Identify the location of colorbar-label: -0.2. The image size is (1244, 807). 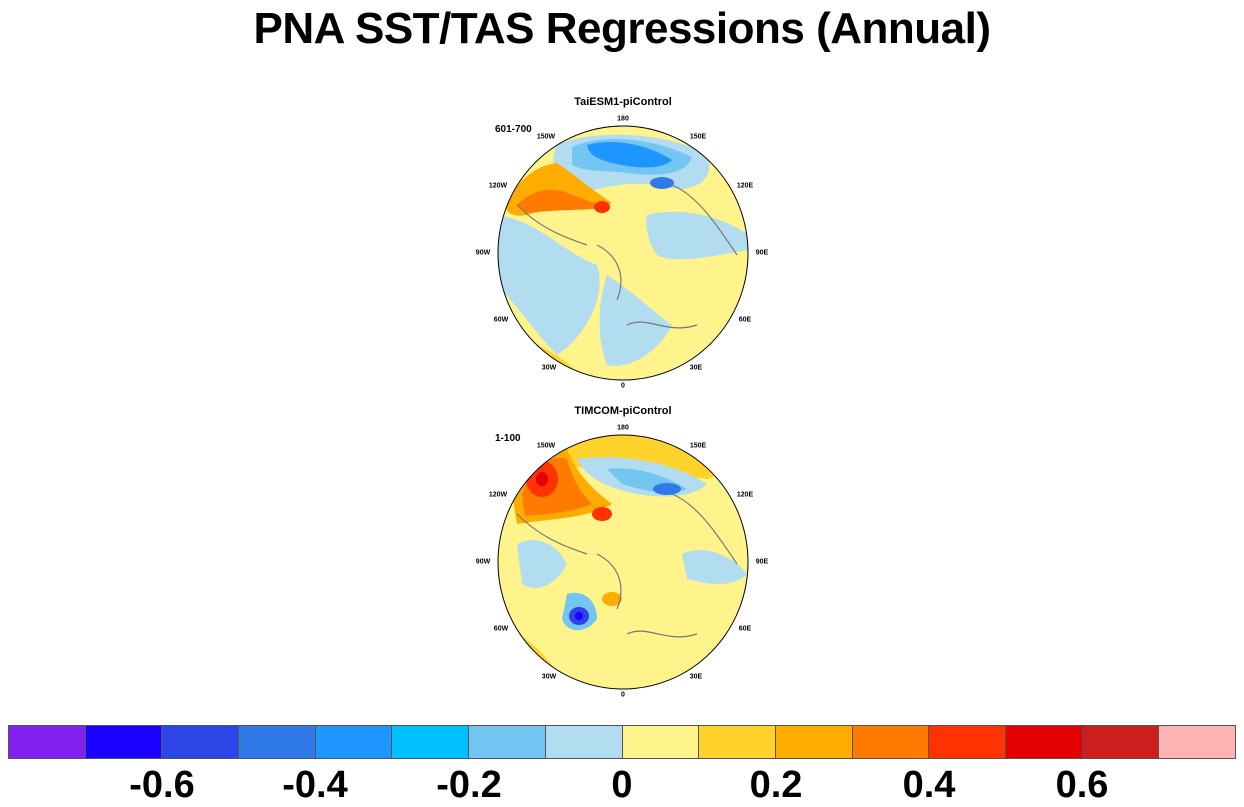
(469, 785).